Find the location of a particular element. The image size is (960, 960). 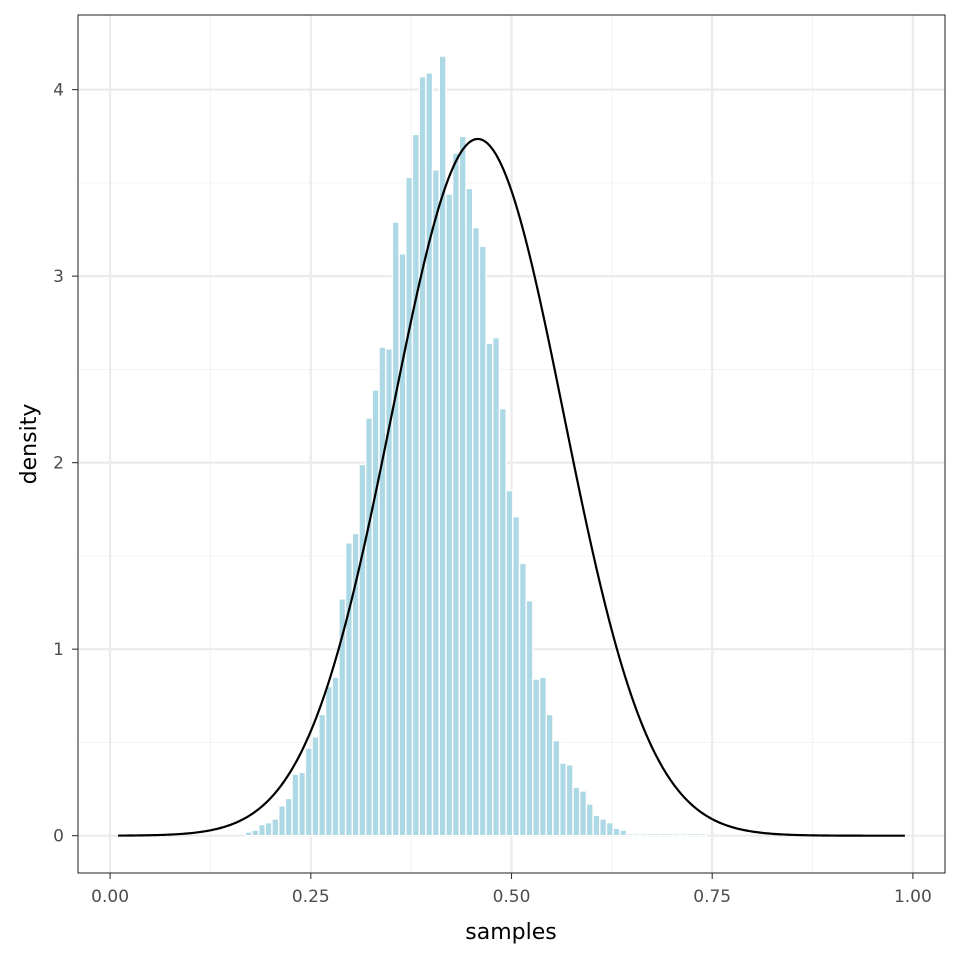

y-axis-ticks: 0 1 2 3 4 is located at coordinates (65, 464).